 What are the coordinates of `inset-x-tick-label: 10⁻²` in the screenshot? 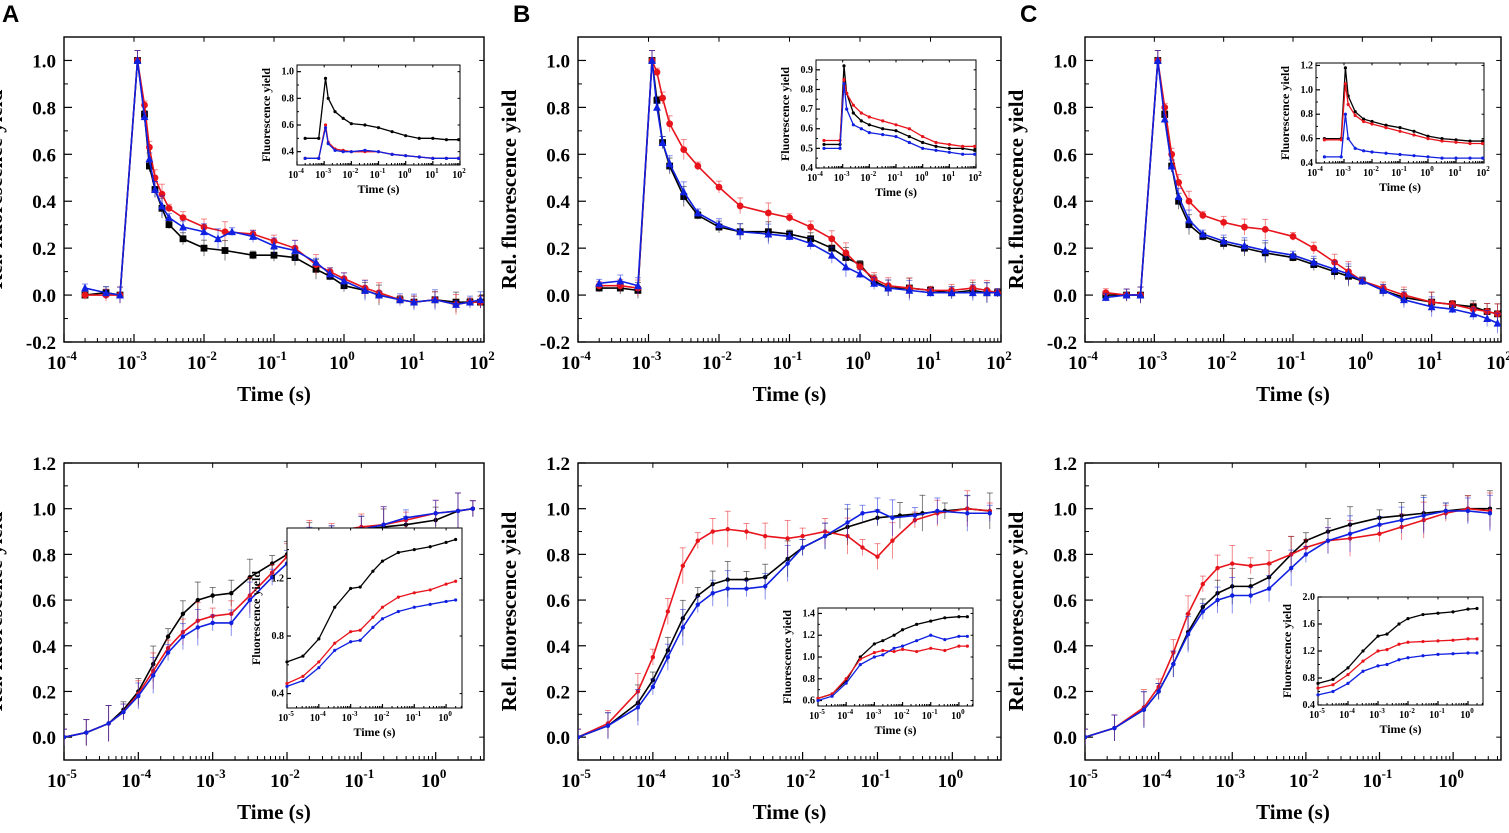 It's located at (902, 715).